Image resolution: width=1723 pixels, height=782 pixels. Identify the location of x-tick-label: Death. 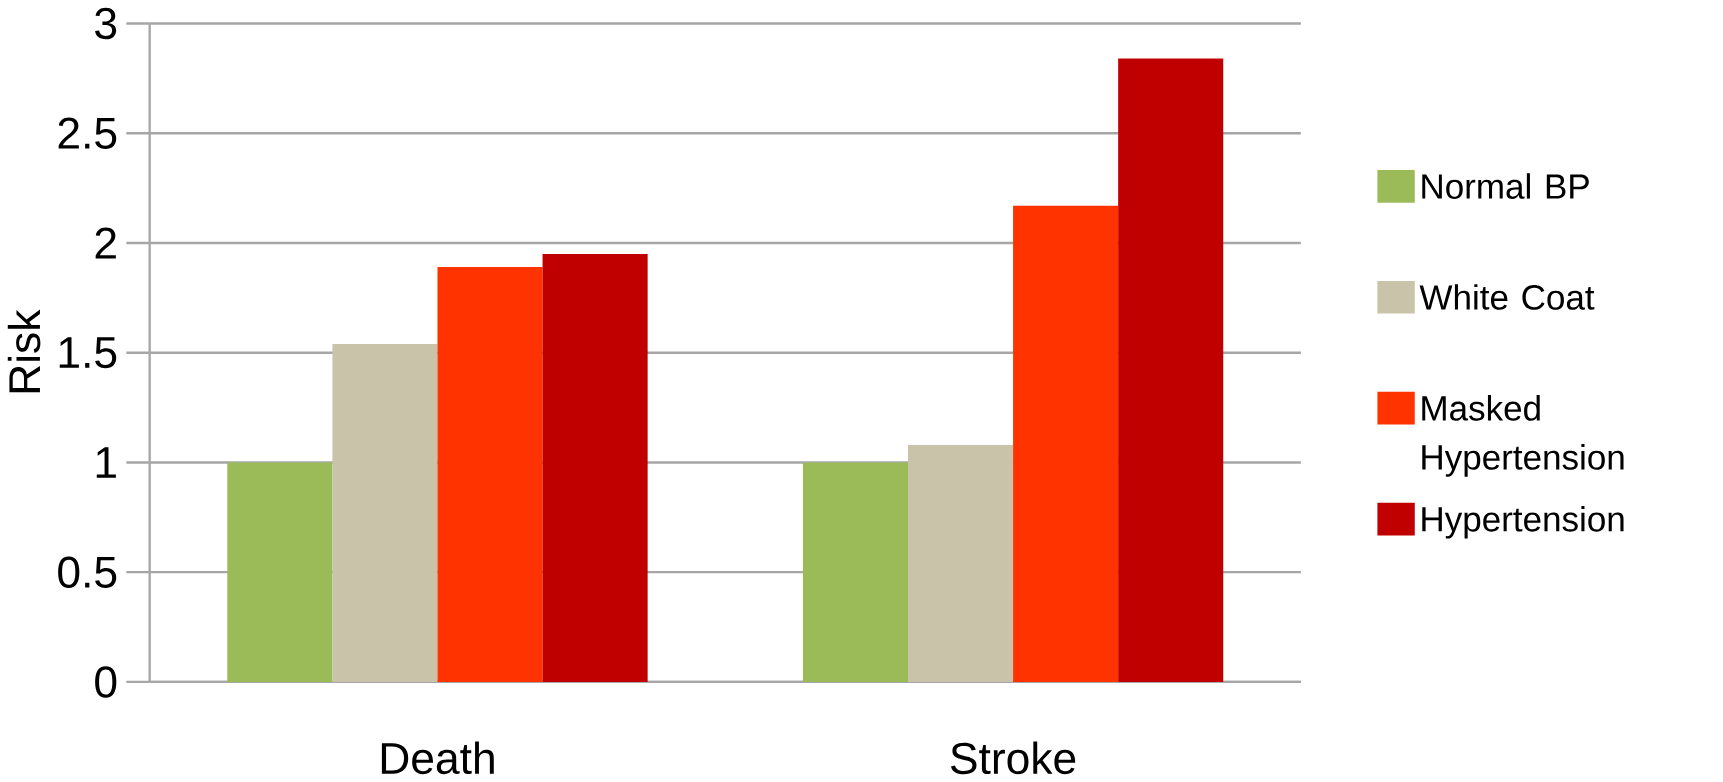
(437, 758).